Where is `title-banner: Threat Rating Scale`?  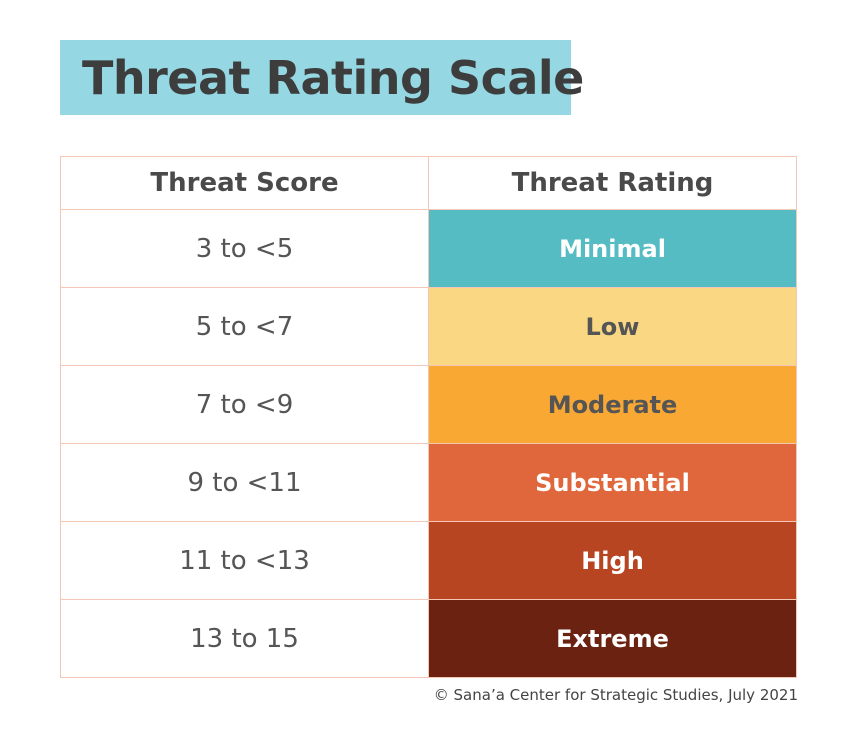
title-banner: Threat Rating Scale is located at coordinates (322, 77).